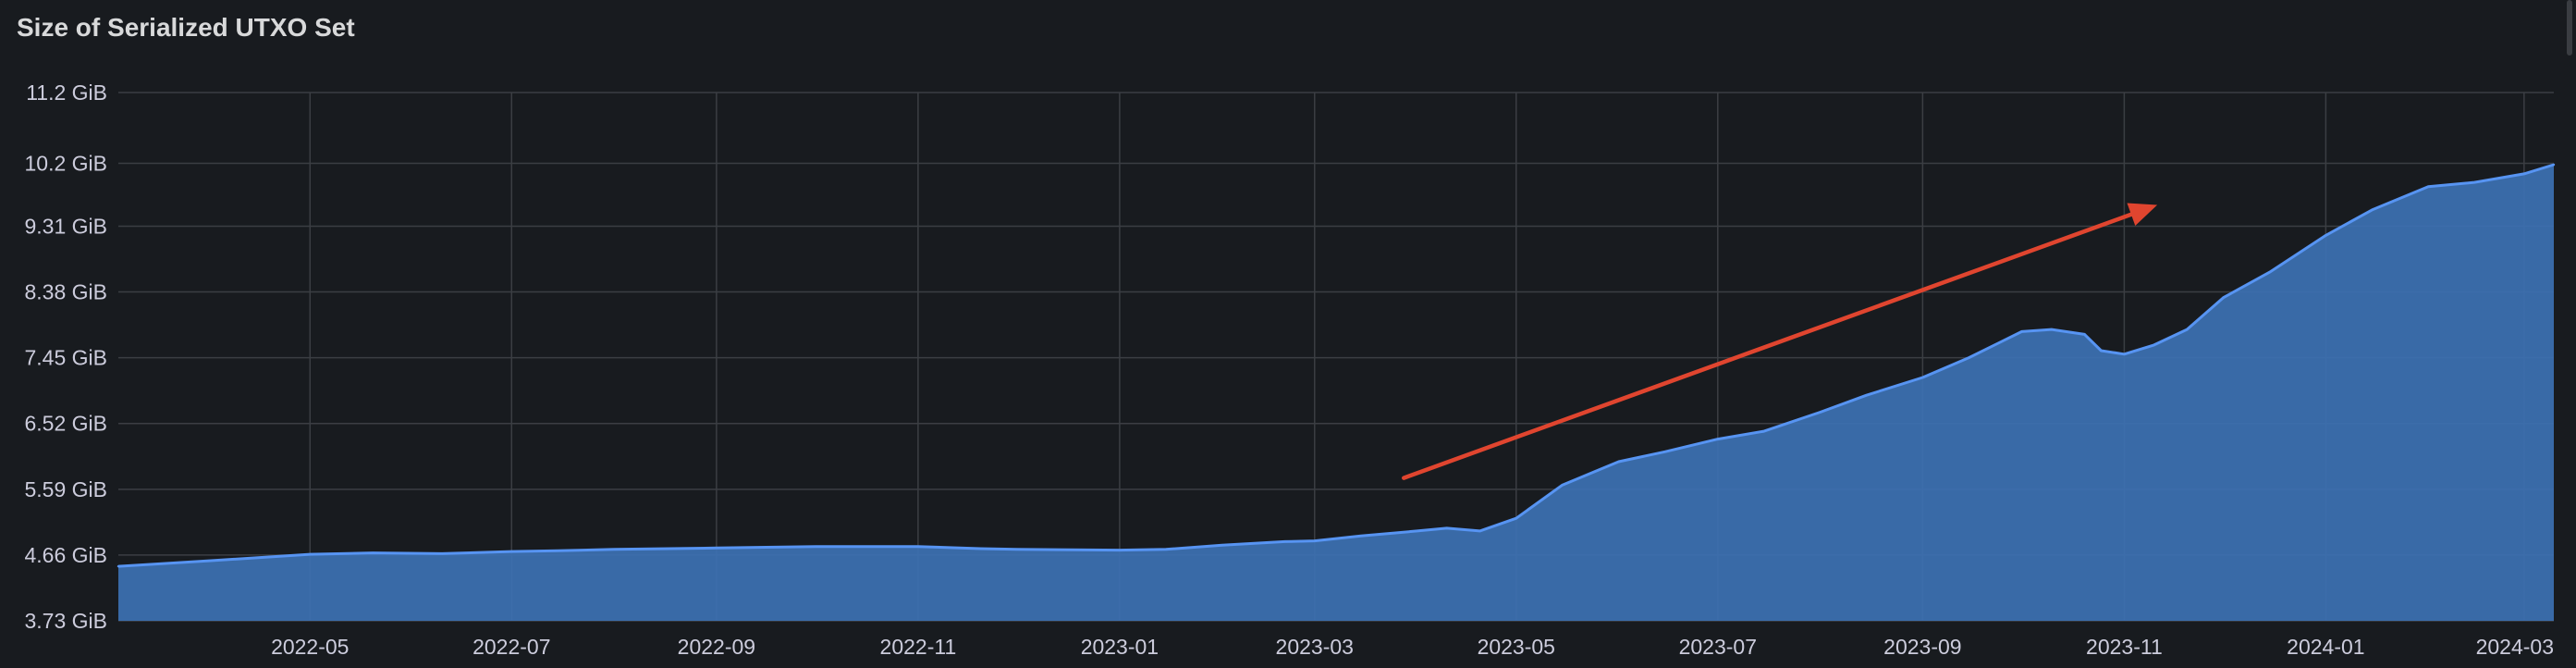  Describe the element at coordinates (1120, 647) in the screenshot. I see `x-tick-label: 2023-01` at that location.